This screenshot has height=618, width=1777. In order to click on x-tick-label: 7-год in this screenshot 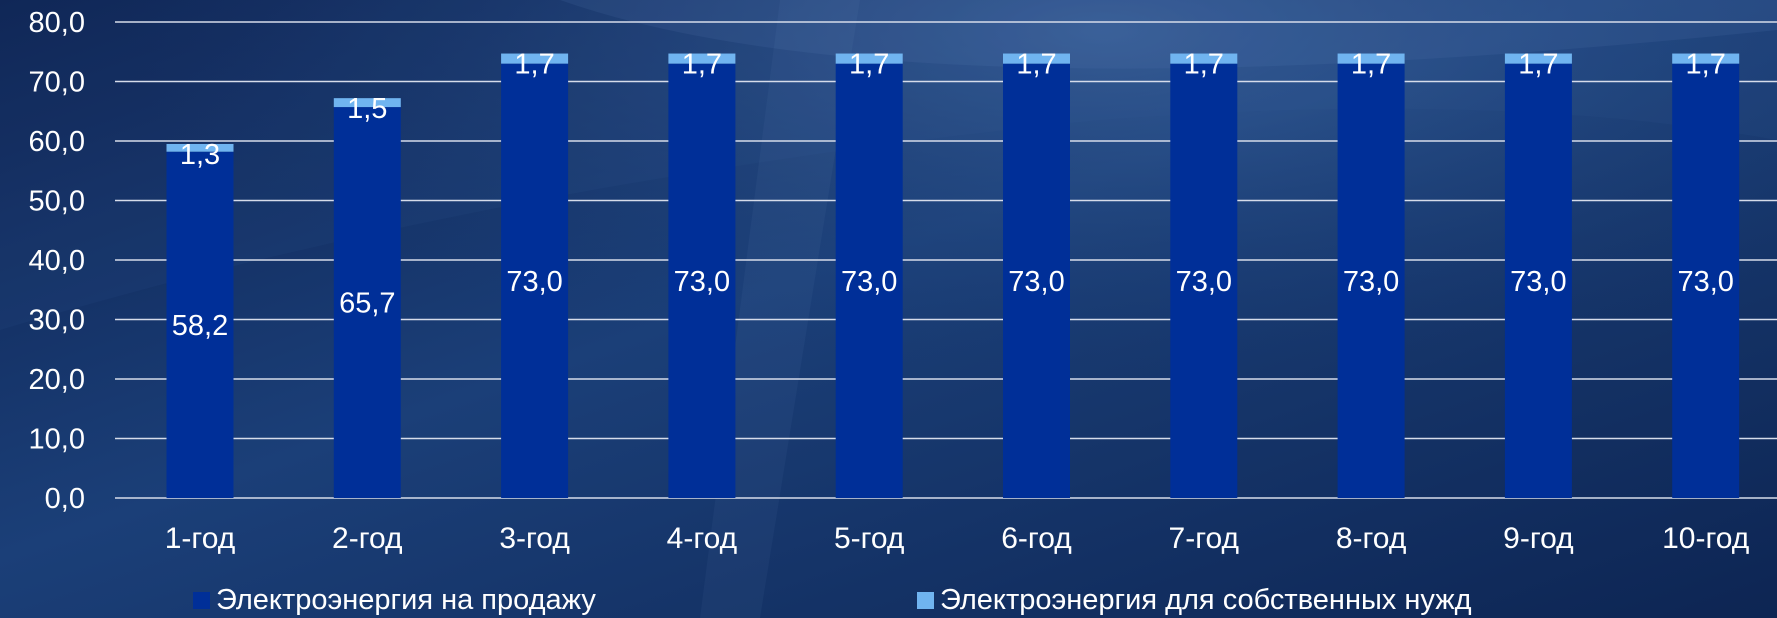, I will do `click(1204, 538)`.